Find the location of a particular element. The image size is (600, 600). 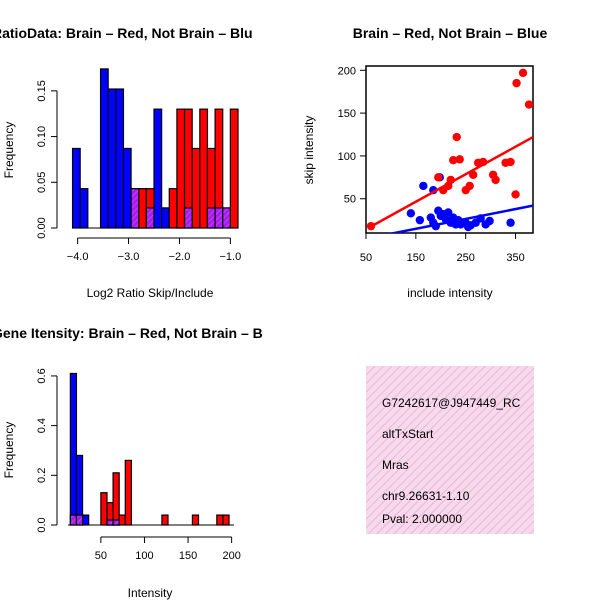

intensity-x-tick-label: 50 is located at coordinates (101, 556).